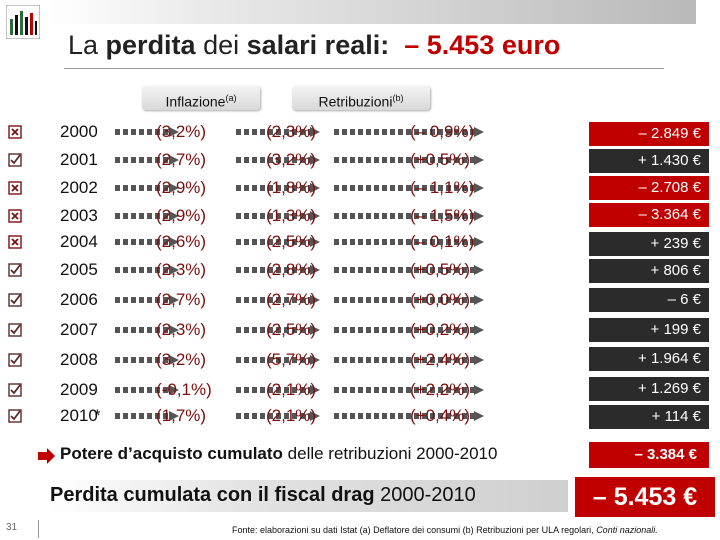  I want to click on row-year: 2010, so click(79, 415).